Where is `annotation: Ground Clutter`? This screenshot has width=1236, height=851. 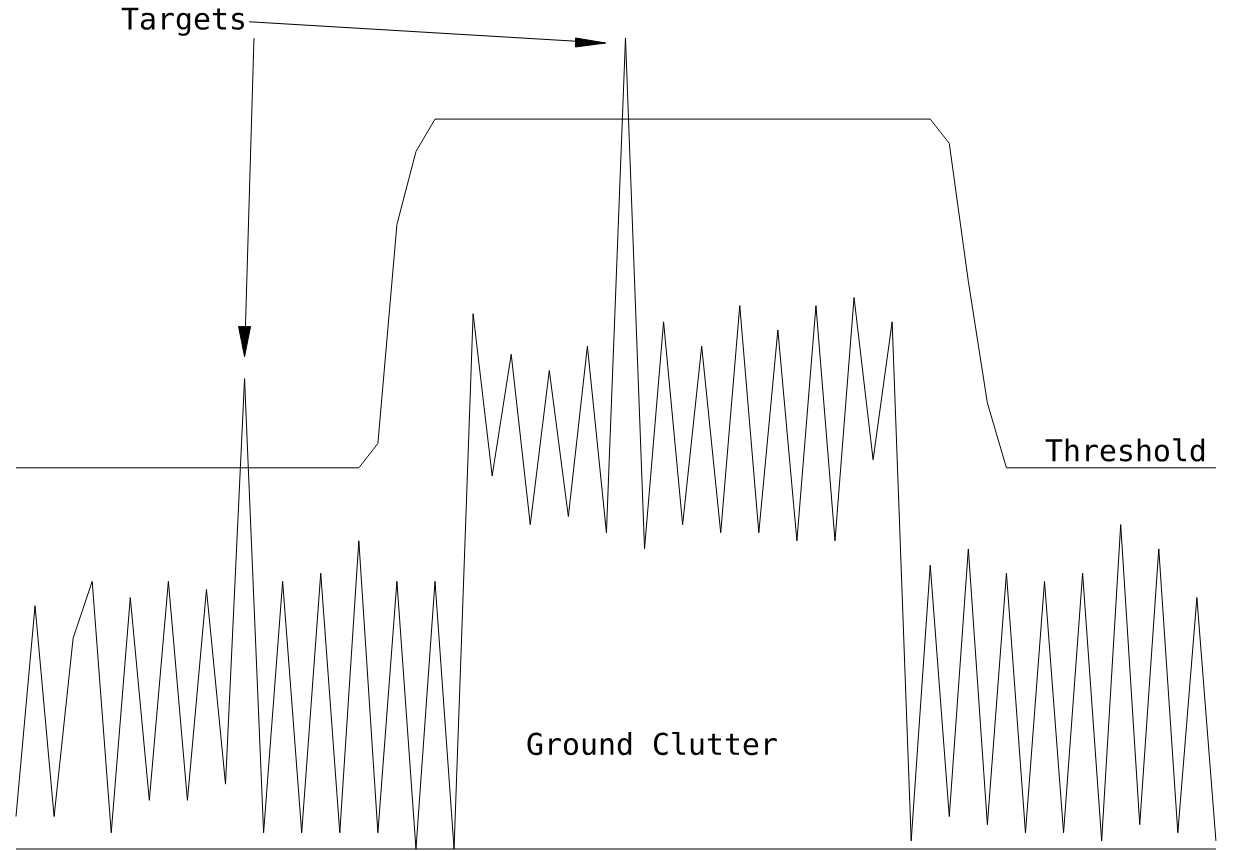 annotation: Ground Clutter is located at coordinates (652, 743).